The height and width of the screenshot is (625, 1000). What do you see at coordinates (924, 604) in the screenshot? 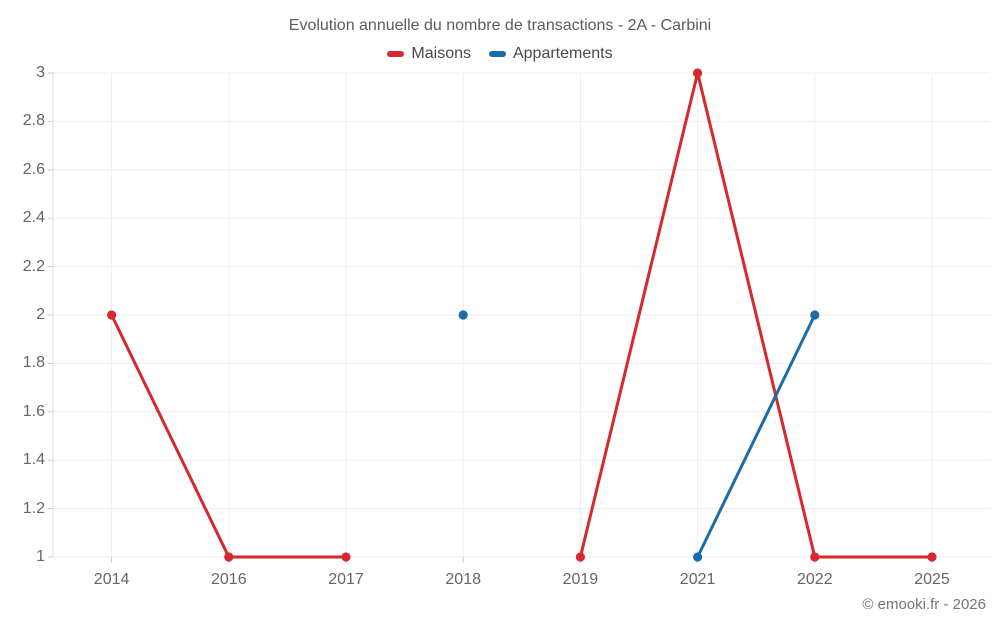
I see `copyright-text: © emooki.fr - 2026` at bounding box center [924, 604].